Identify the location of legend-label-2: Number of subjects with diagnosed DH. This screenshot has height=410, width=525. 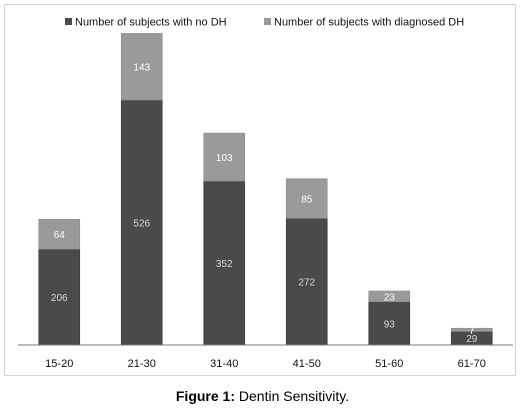
(369, 23).